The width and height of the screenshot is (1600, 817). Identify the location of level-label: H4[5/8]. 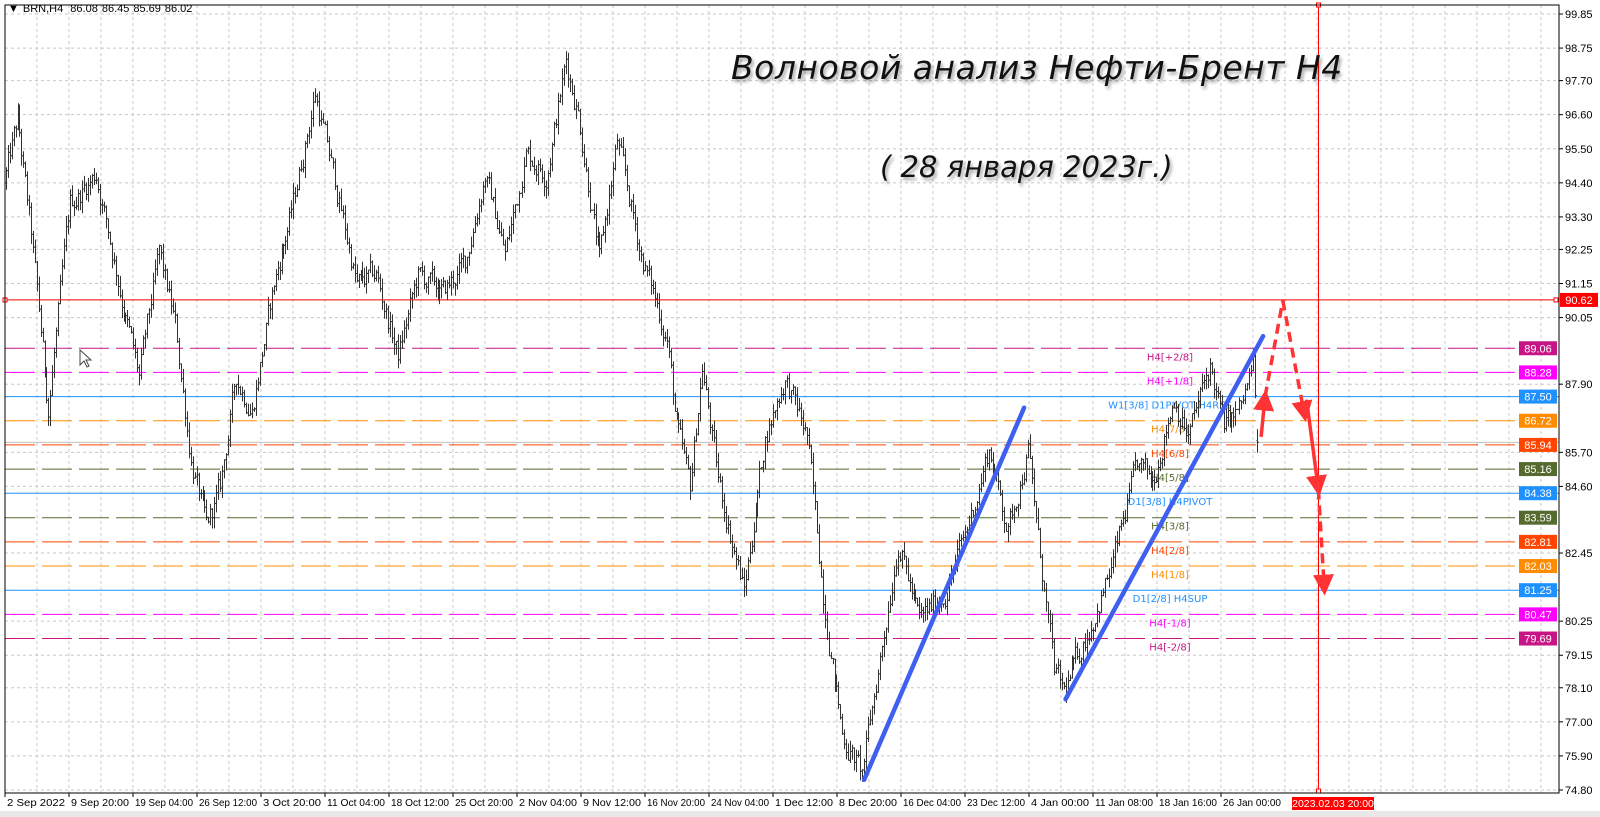
(1170, 478).